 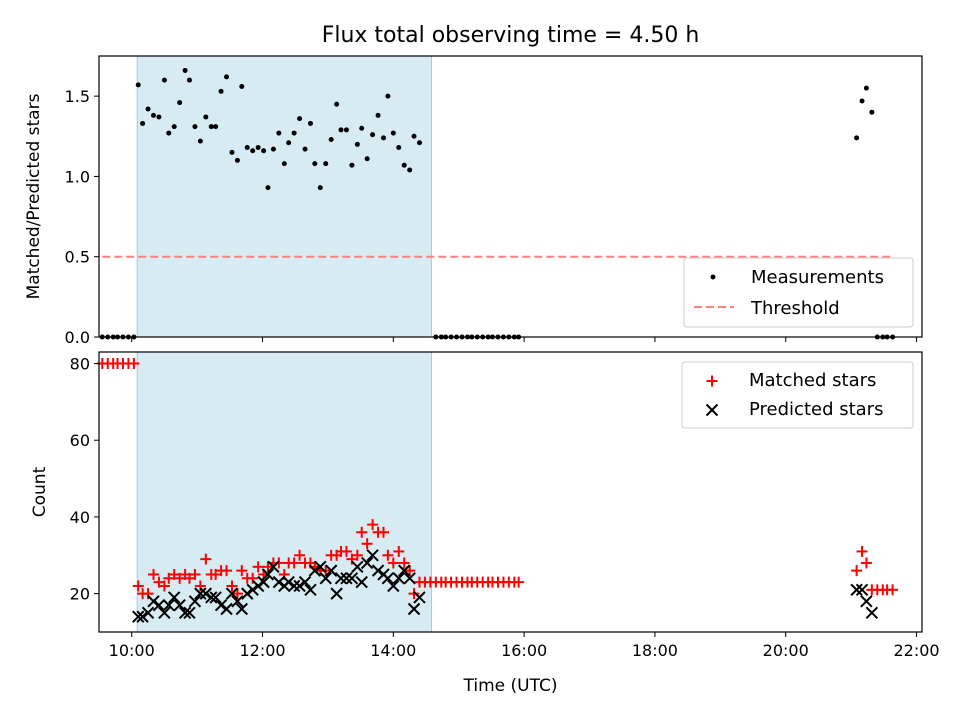 What do you see at coordinates (816, 409) in the screenshot?
I see `legend-label-predicted: Predicted stars` at bounding box center [816, 409].